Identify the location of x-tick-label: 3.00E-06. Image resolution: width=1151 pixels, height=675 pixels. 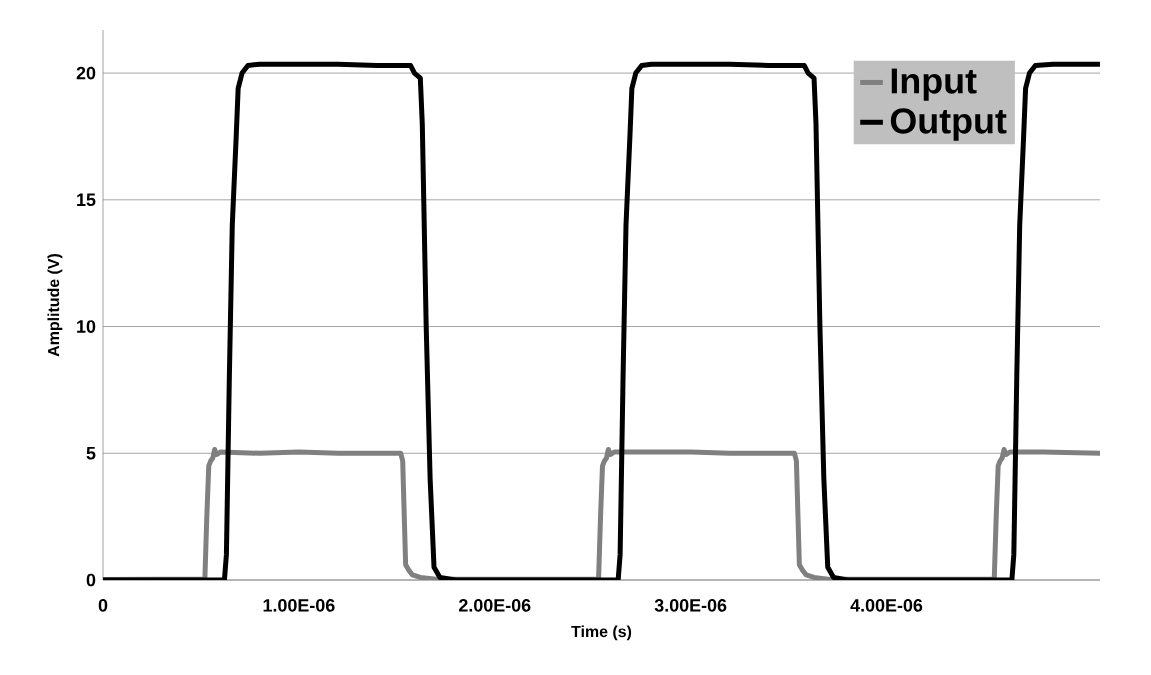
(690, 605).